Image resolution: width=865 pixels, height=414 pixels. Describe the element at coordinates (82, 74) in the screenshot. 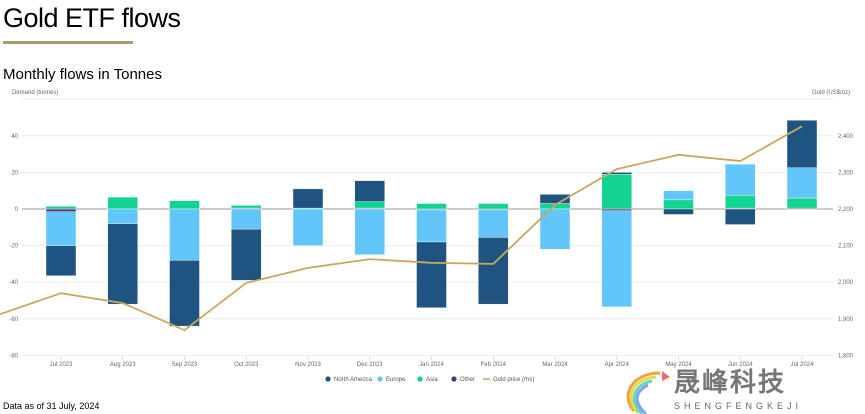

I see `chart-subtitle: Monthly flows in Tonnes` at that location.